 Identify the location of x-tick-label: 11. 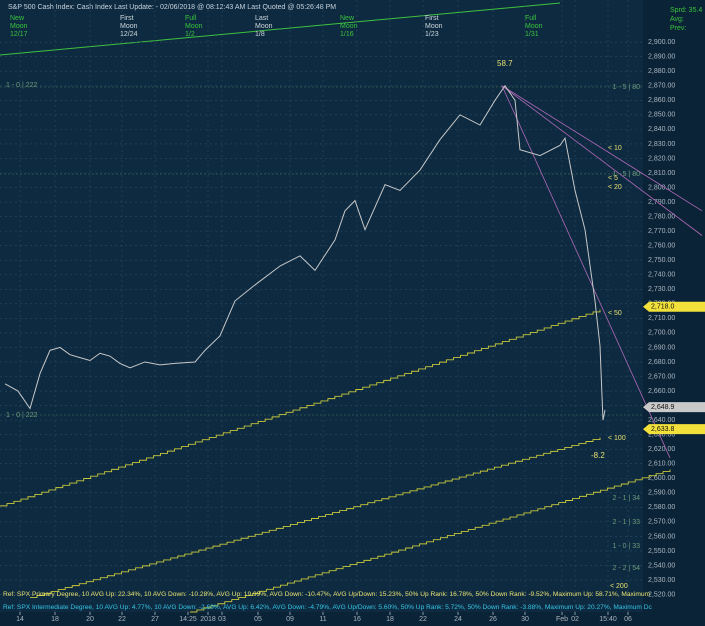
(322, 619).